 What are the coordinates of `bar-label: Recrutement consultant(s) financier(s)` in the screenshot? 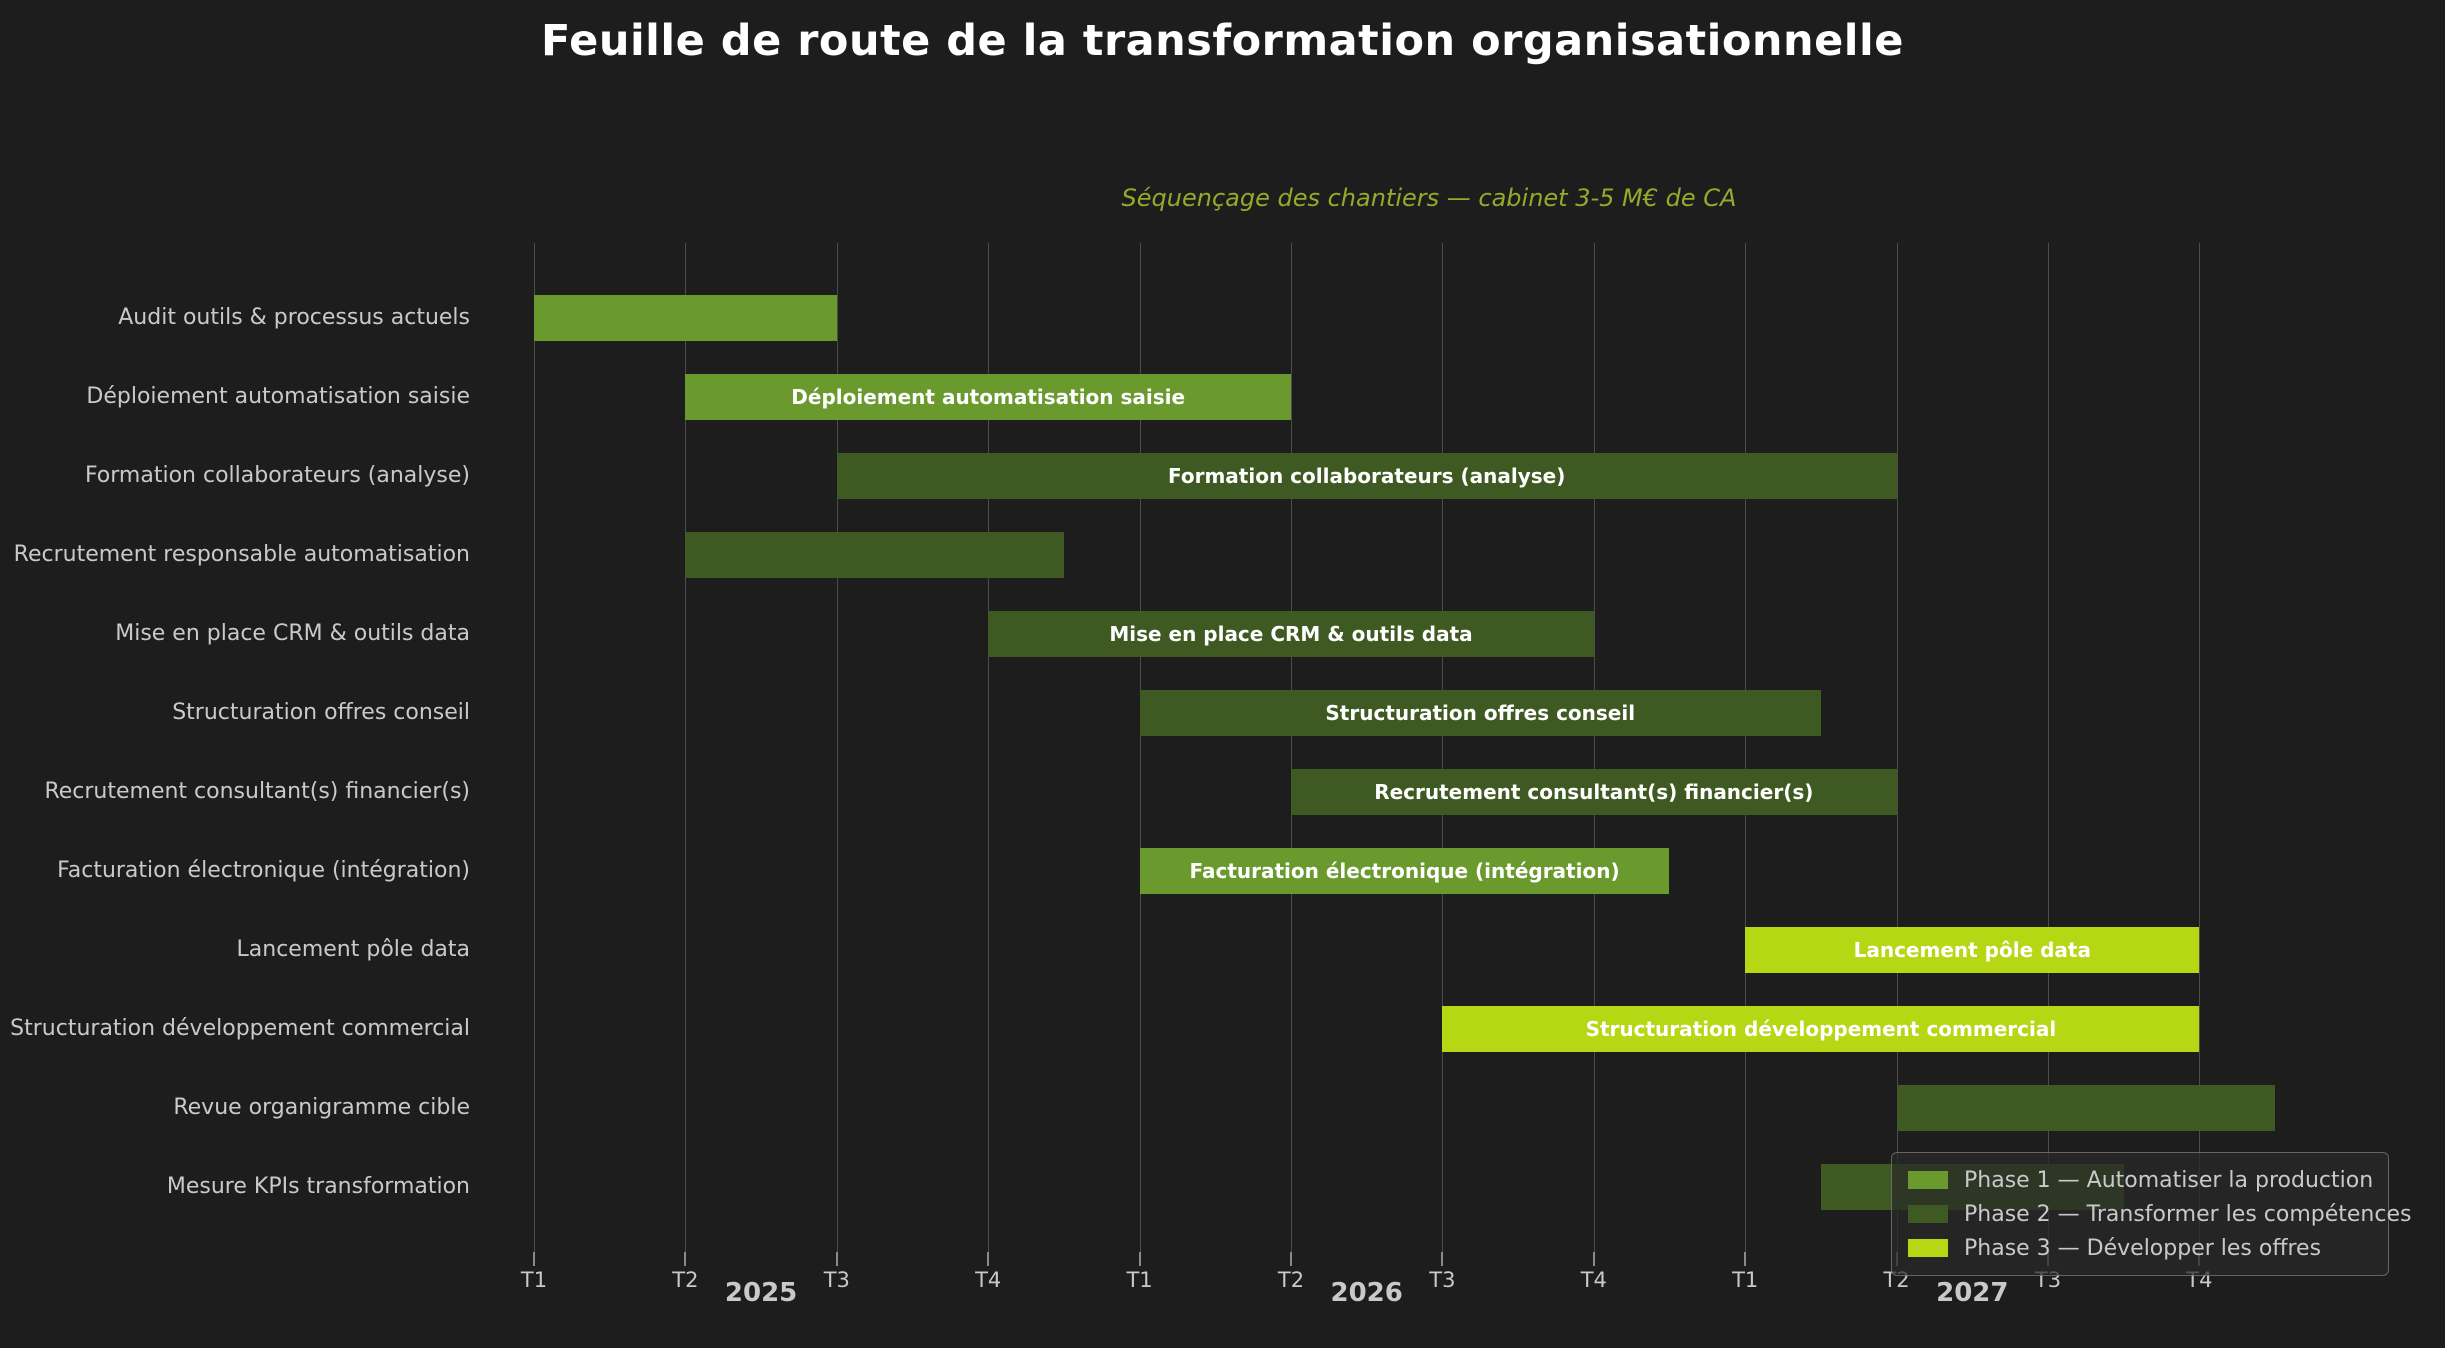 It's located at (1594, 791).